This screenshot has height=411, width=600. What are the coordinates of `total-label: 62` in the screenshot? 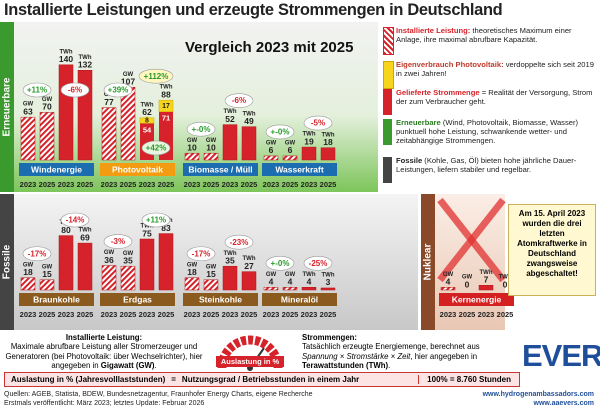 It's located at (147, 112).